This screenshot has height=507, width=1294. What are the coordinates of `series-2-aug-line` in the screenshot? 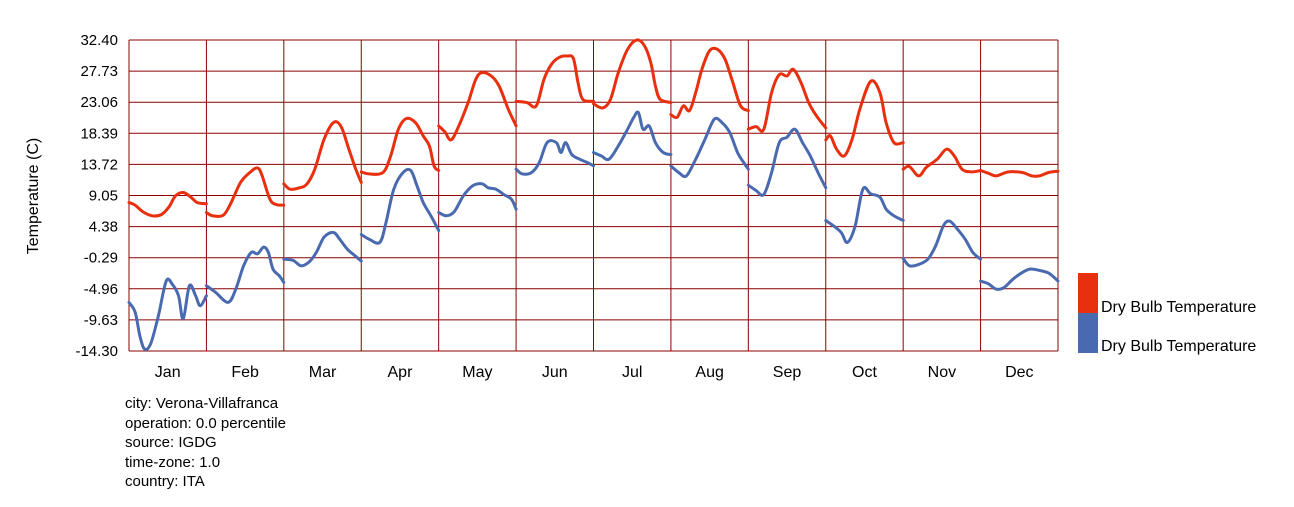 It's located at (709, 147).